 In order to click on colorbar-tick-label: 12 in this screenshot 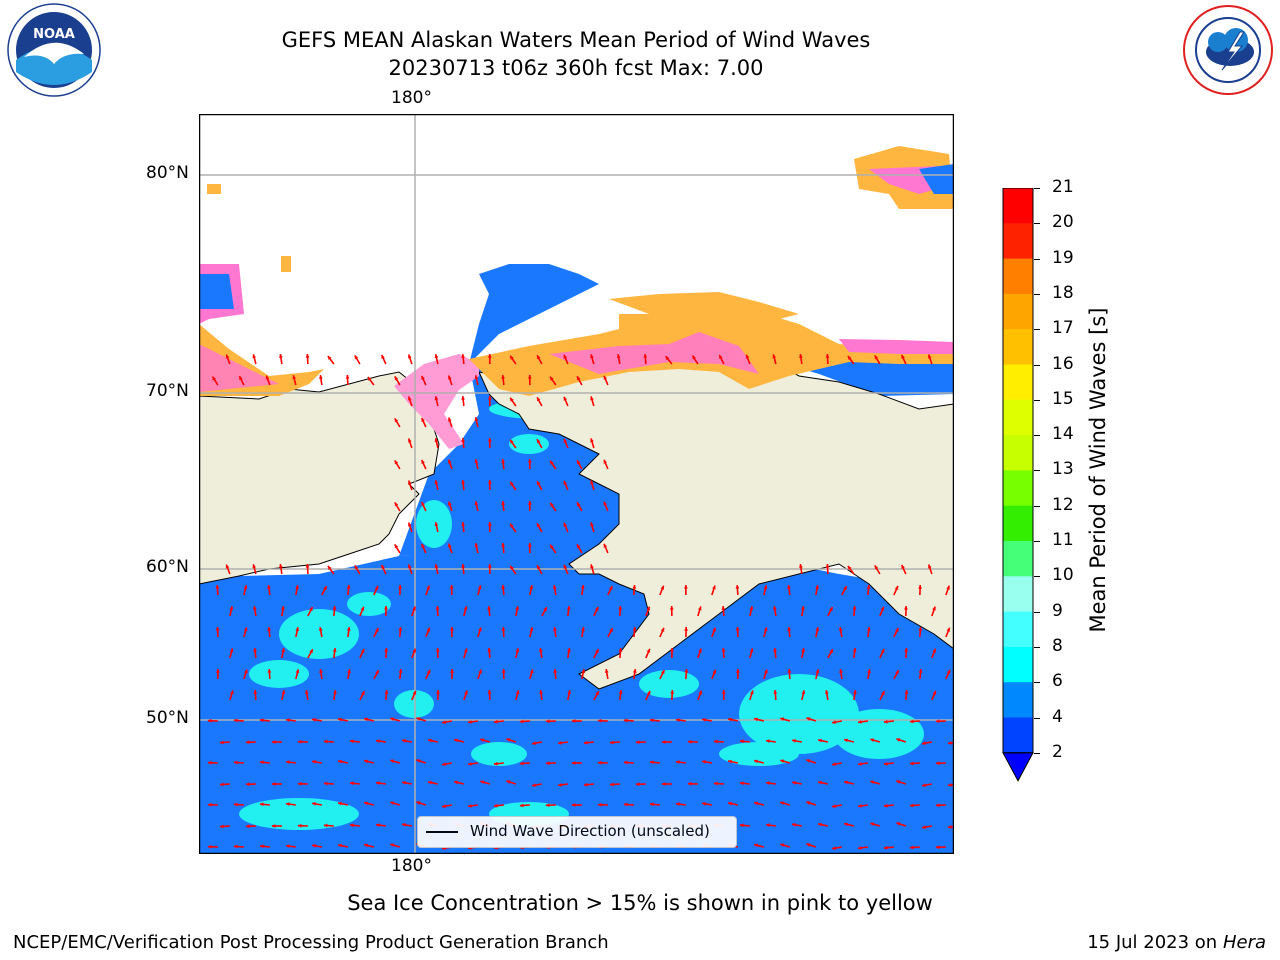, I will do `click(1063, 504)`.